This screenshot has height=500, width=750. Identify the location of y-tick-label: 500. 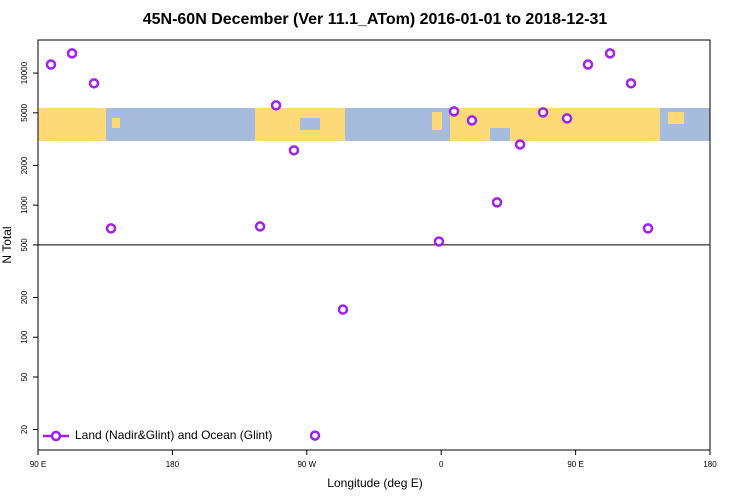
(24, 245).